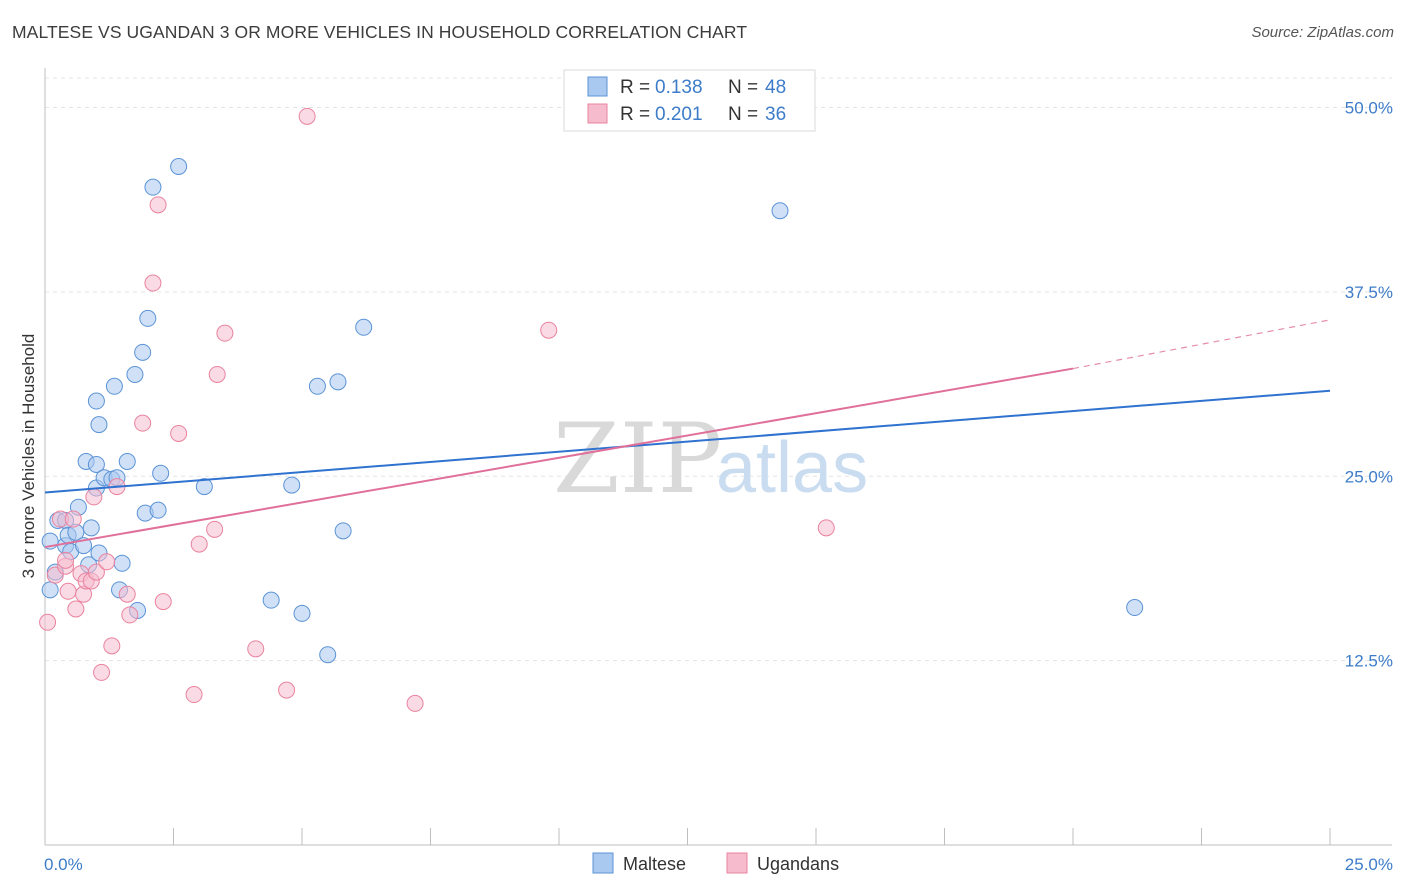 This screenshot has width=1406, height=892. I want to click on ugandans-trend-line, so click(559, 458).